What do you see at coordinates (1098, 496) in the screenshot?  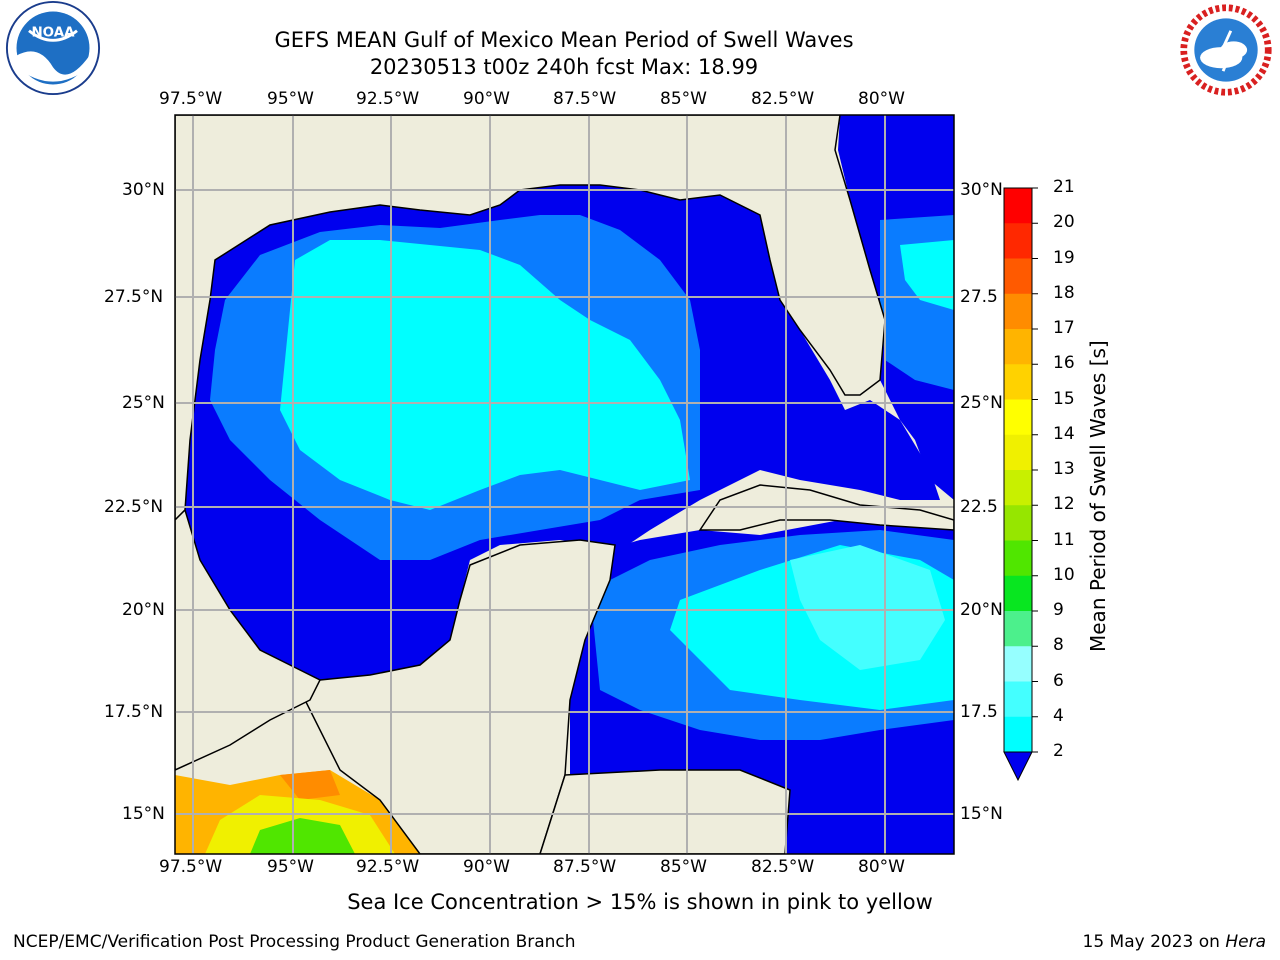 I see `colorbar-title: Mean Period of Swell Waves [s]` at bounding box center [1098, 496].